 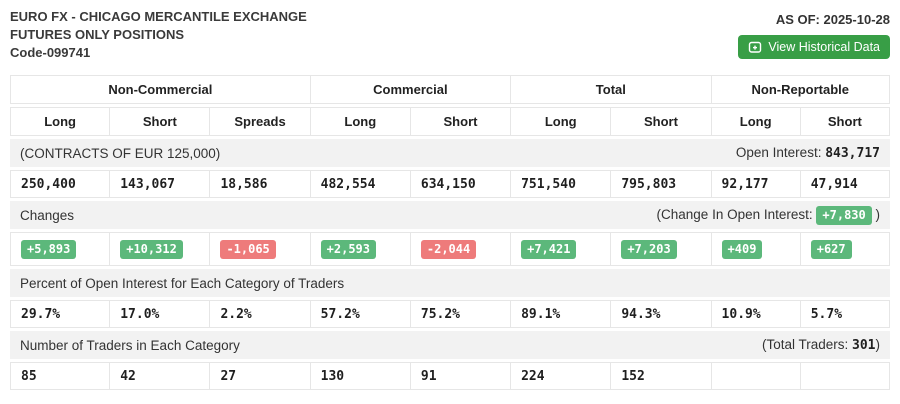 What do you see at coordinates (260, 249) in the screenshot?
I see `change-cell: -1,065` at bounding box center [260, 249].